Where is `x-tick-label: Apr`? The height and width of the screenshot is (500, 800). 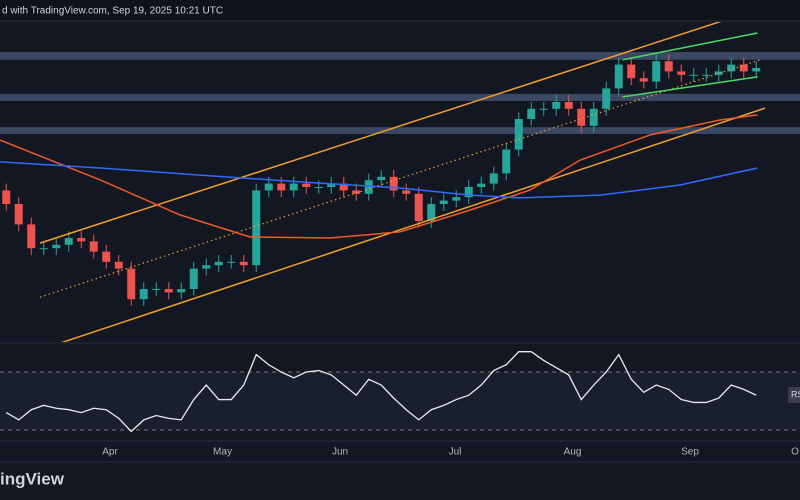 x-tick-label: Apr is located at coordinates (110, 452).